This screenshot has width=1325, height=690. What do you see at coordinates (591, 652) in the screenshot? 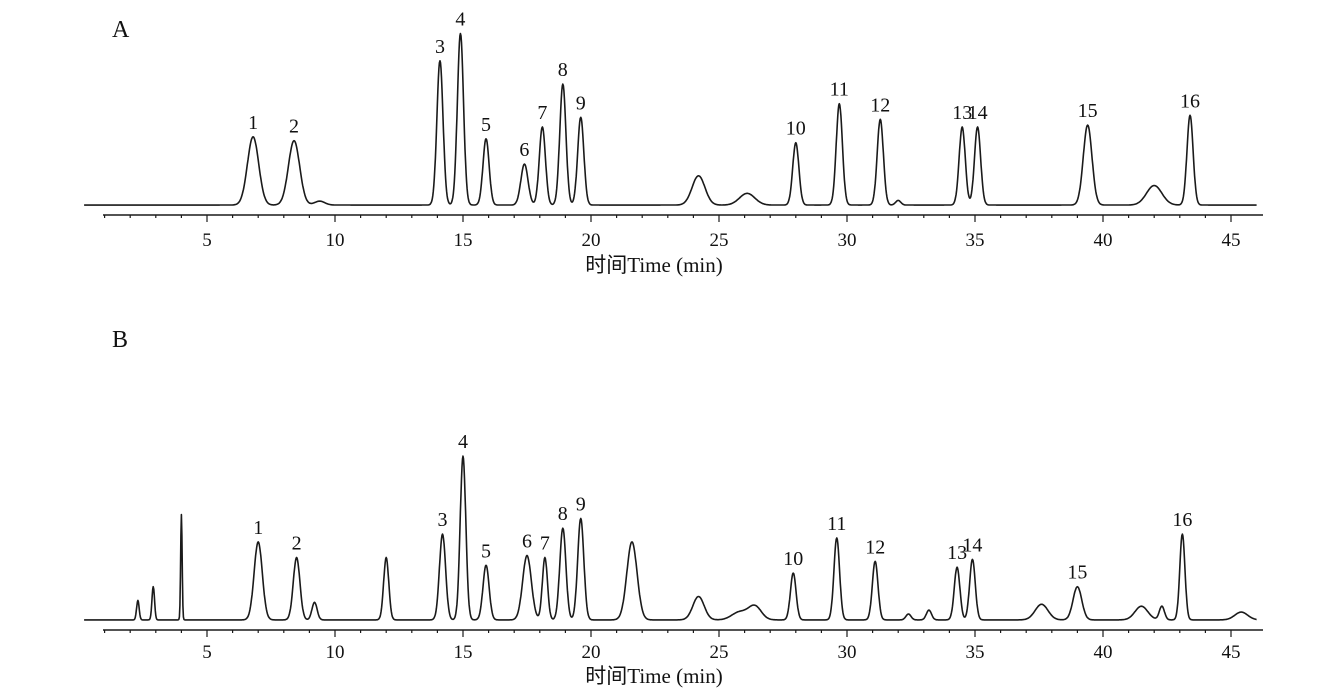
I see `panel-b-tick-label: 20` at bounding box center [591, 652].